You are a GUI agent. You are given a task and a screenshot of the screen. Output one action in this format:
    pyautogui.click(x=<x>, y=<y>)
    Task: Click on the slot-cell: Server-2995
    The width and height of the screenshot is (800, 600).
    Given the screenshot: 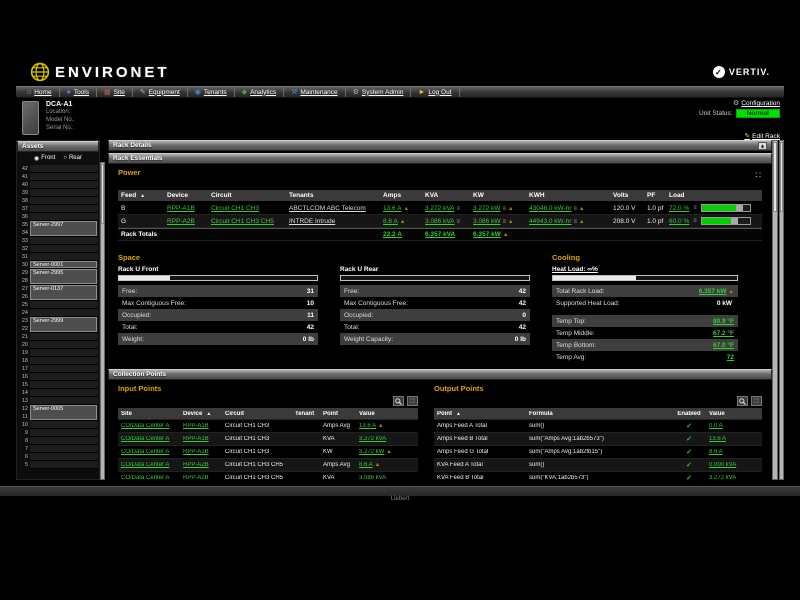 What is the action you would take?
    pyautogui.click(x=64, y=276)
    